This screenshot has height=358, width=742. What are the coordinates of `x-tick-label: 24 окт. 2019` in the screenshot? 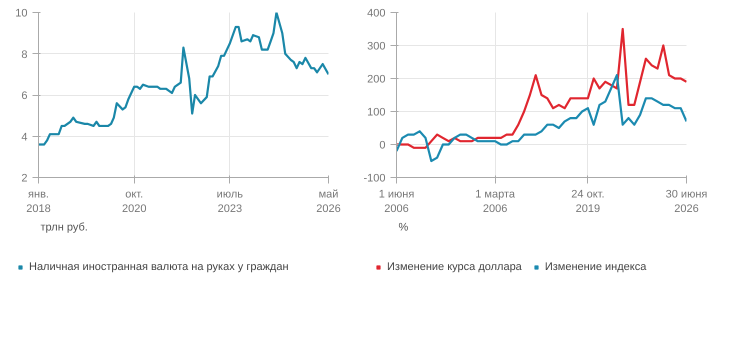 It's located at (588, 201).